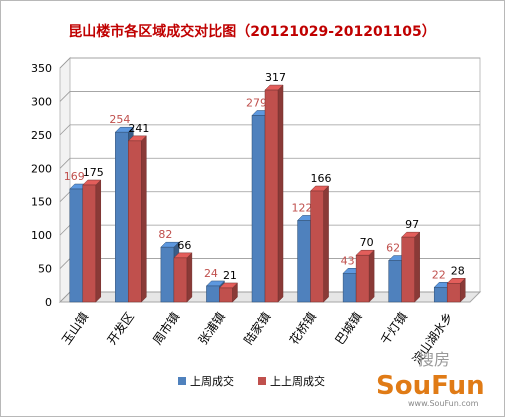 The height and width of the screenshot is (417, 505). I want to click on data-label: 24, so click(211, 273).